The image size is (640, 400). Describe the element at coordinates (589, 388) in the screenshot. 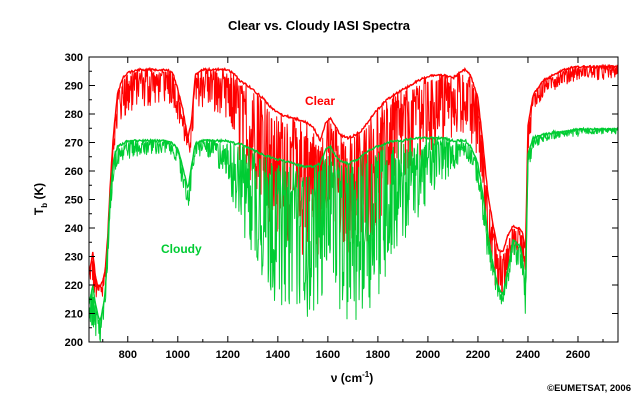

I see `copyright-text: ©EUMETSAT, 2006` at that location.